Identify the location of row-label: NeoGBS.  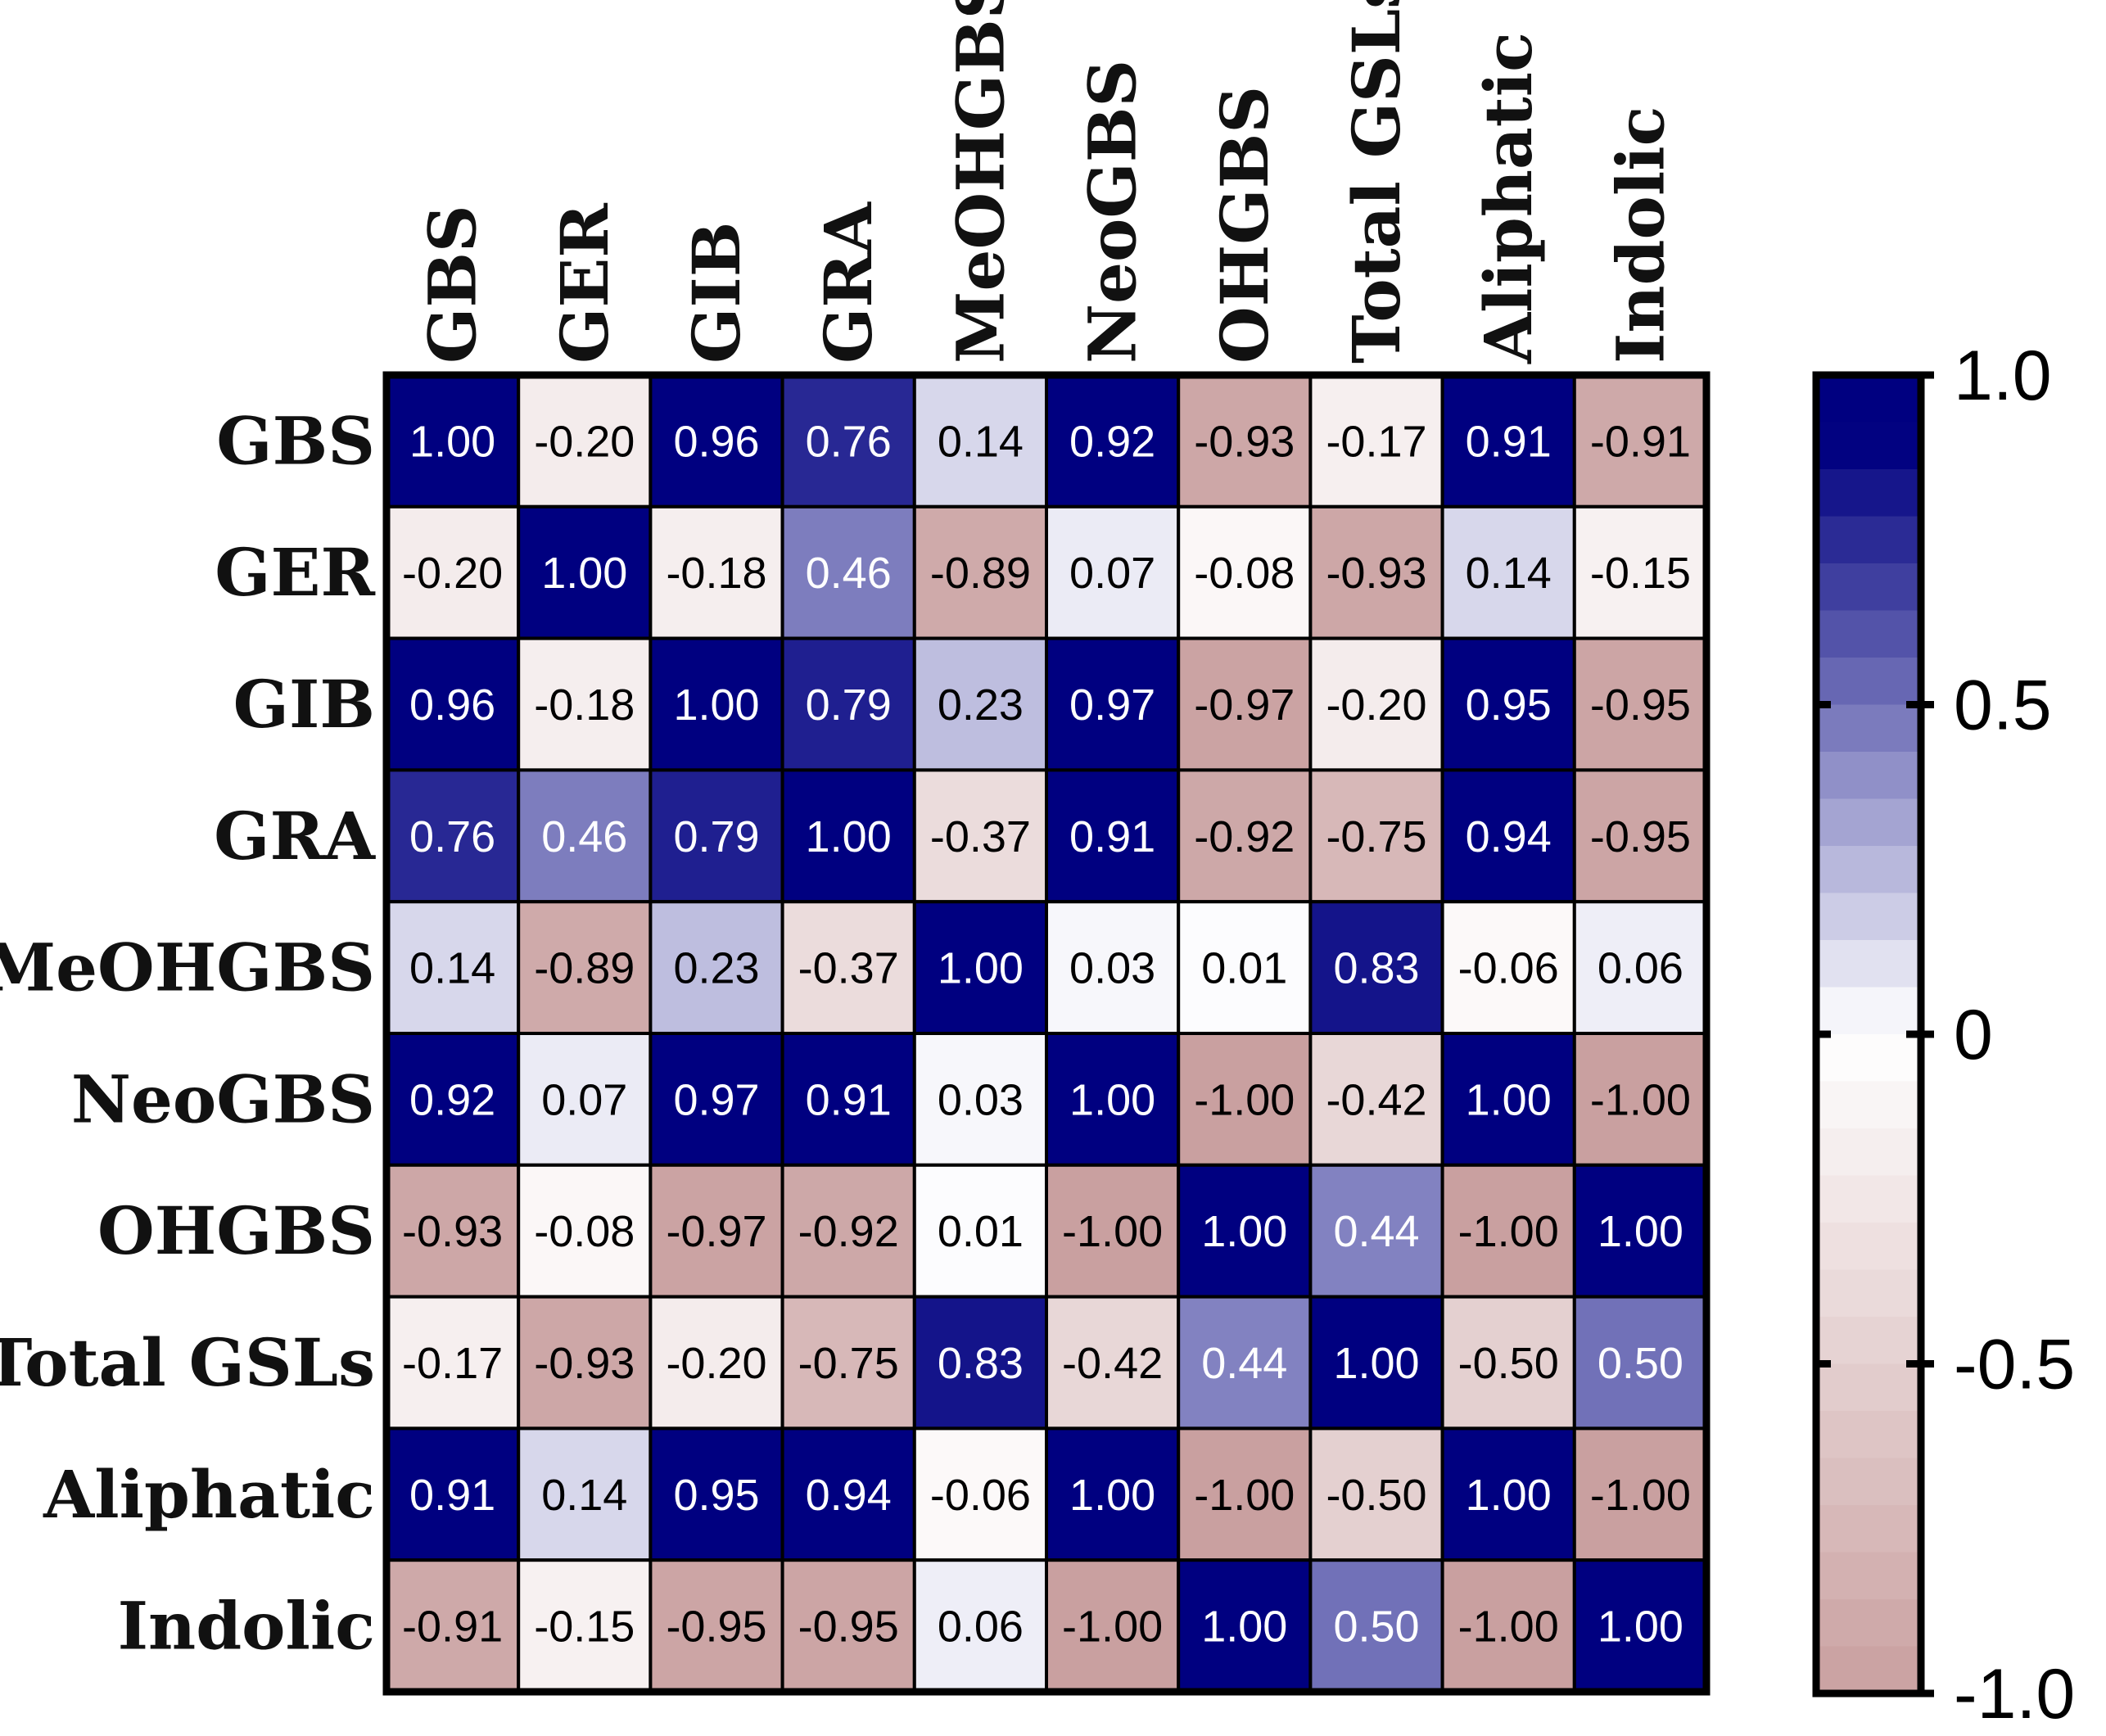
(223, 1098).